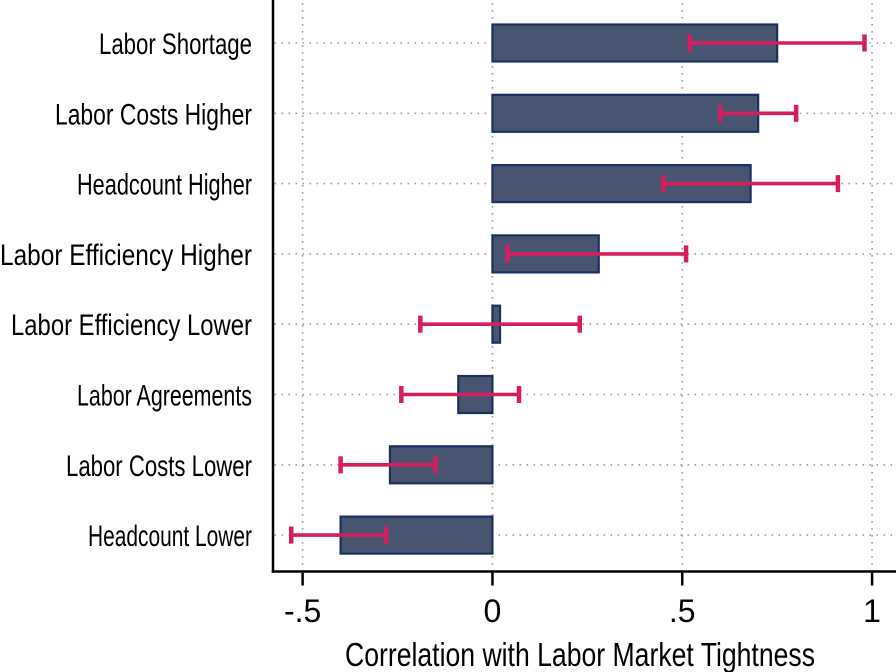  I want to click on category-label-1: Labor Costs Higher, so click(153, 114).